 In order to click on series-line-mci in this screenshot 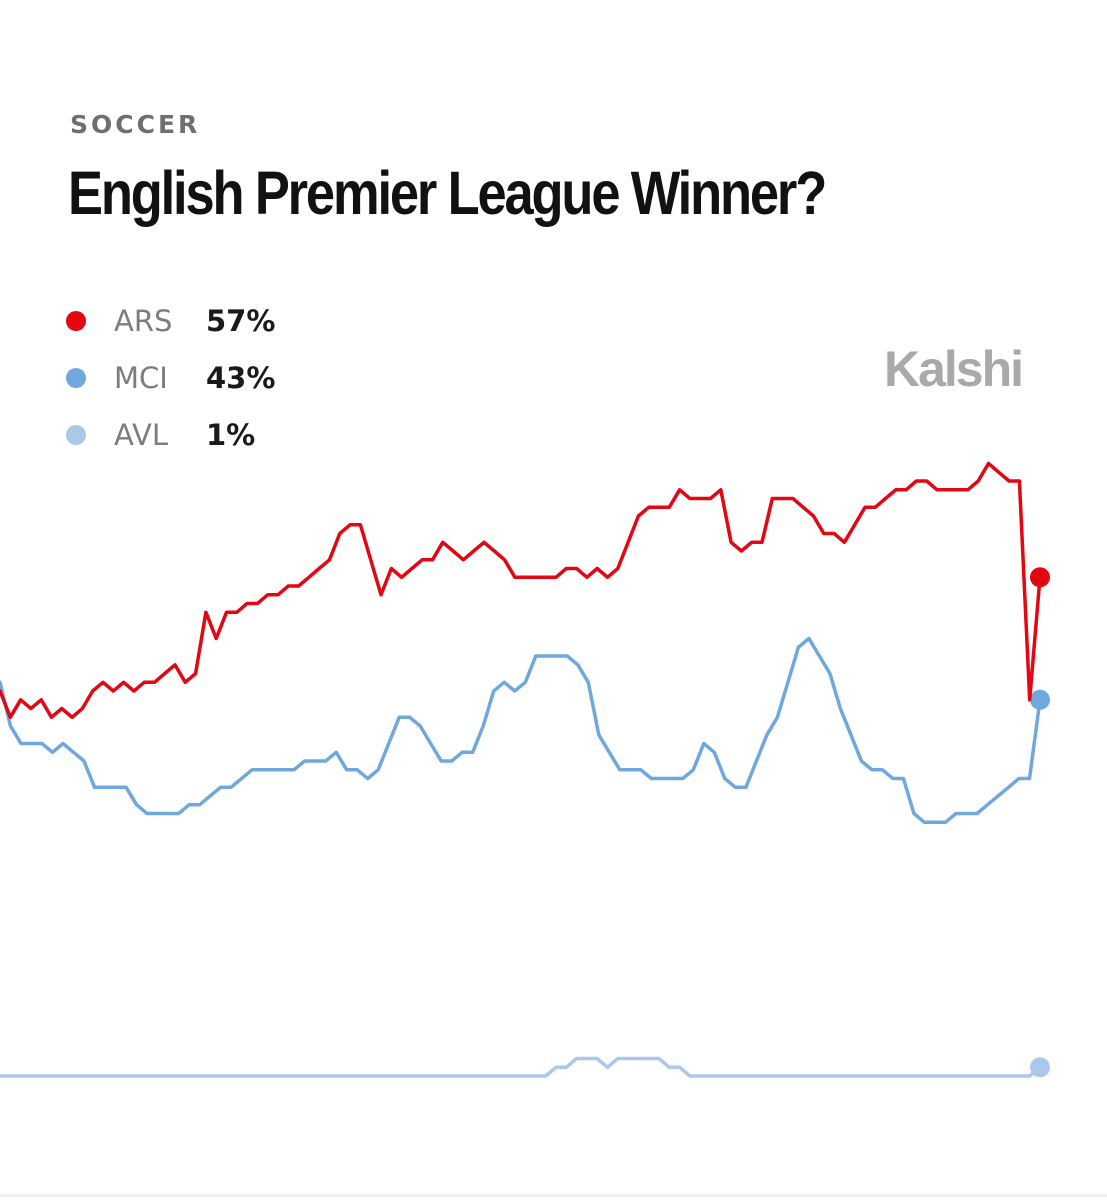, I will do `click(521, 730)`.